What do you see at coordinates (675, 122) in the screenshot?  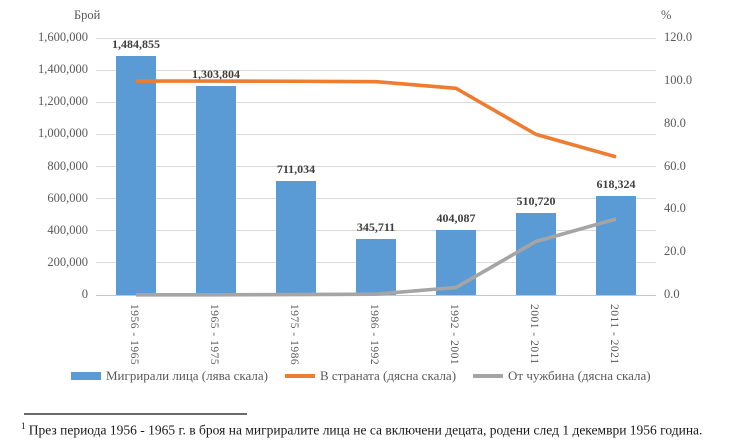 I see `y-axis-right-tick-label: 80.0` at bounding box center [675, 122].